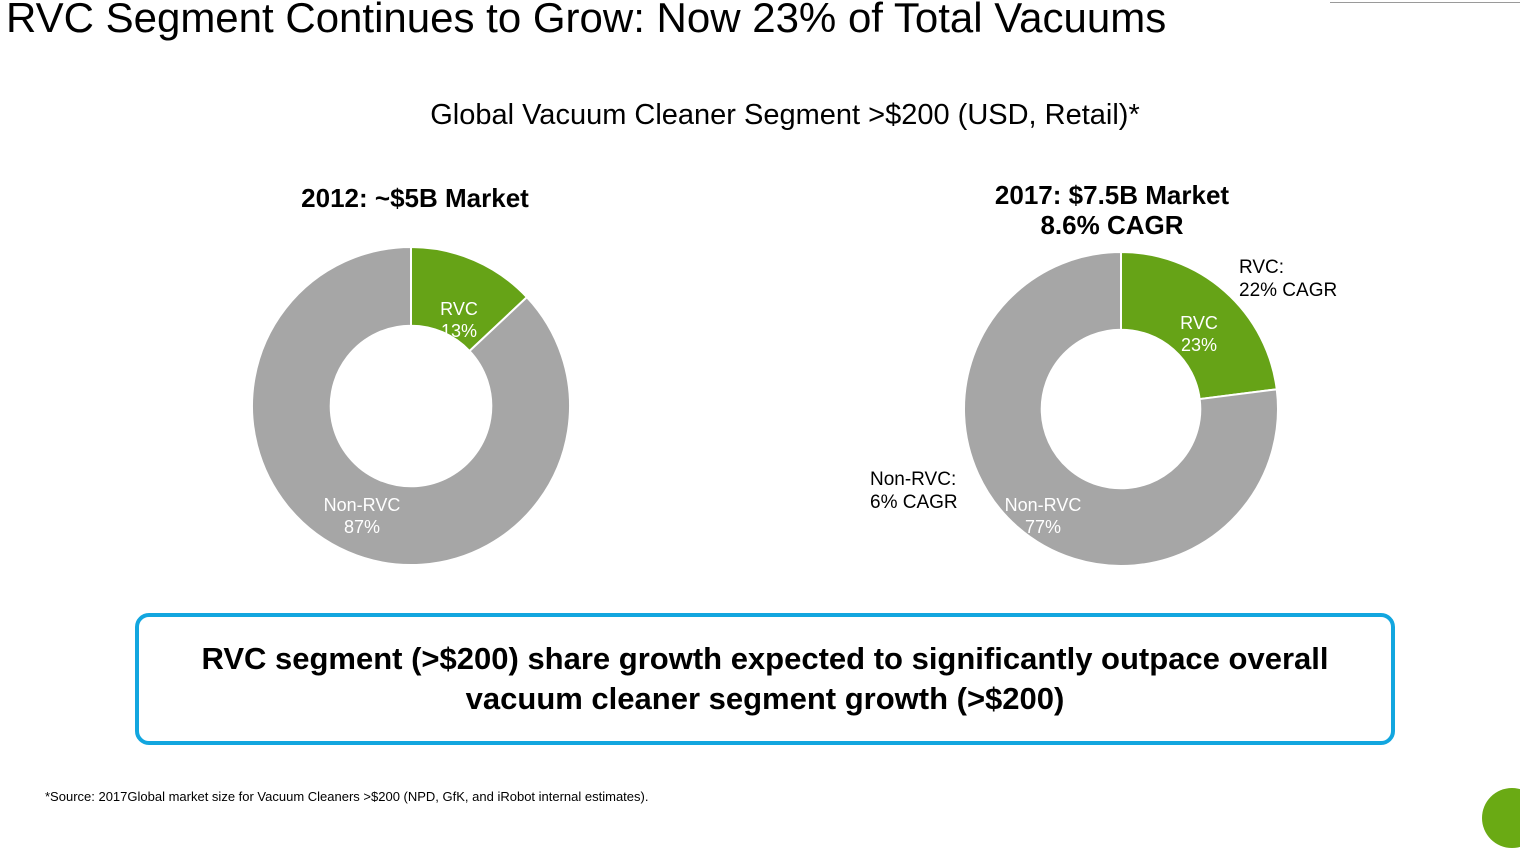  I want to click on donut-chart-2012: RVC 13% Non-RVC 87%, so click(411, 405).